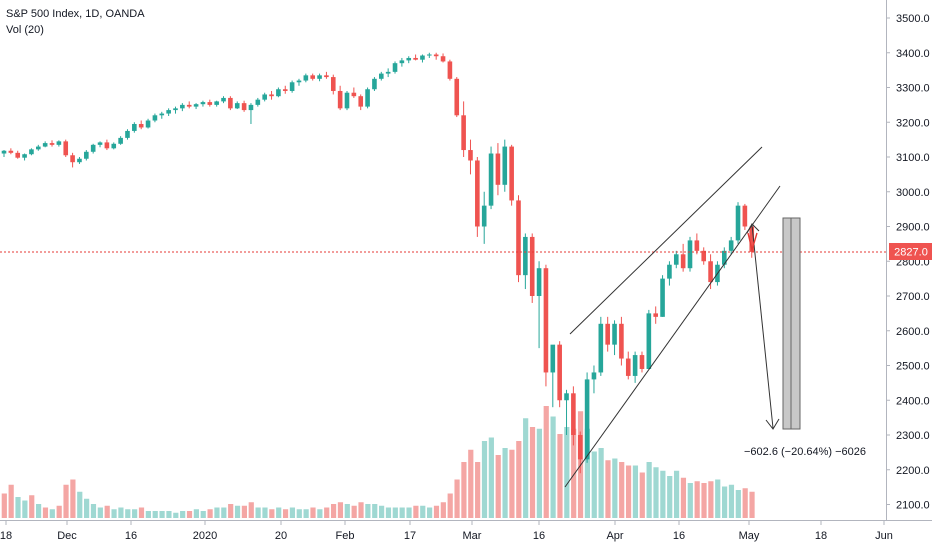 This screenshot has height=550, width=932. Describe the element at coordinates (466, 531) in the screenshot. I see `time-axis: 18 Dec 16 2020 20 Feb 17 Mar 16 Apr 16 May 18 Jun` at that location.